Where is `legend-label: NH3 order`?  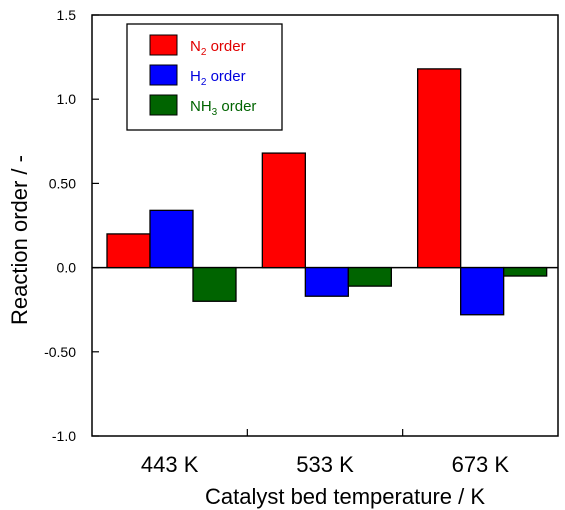
legend-label: NH3 order is located at coordinates (223, 108).